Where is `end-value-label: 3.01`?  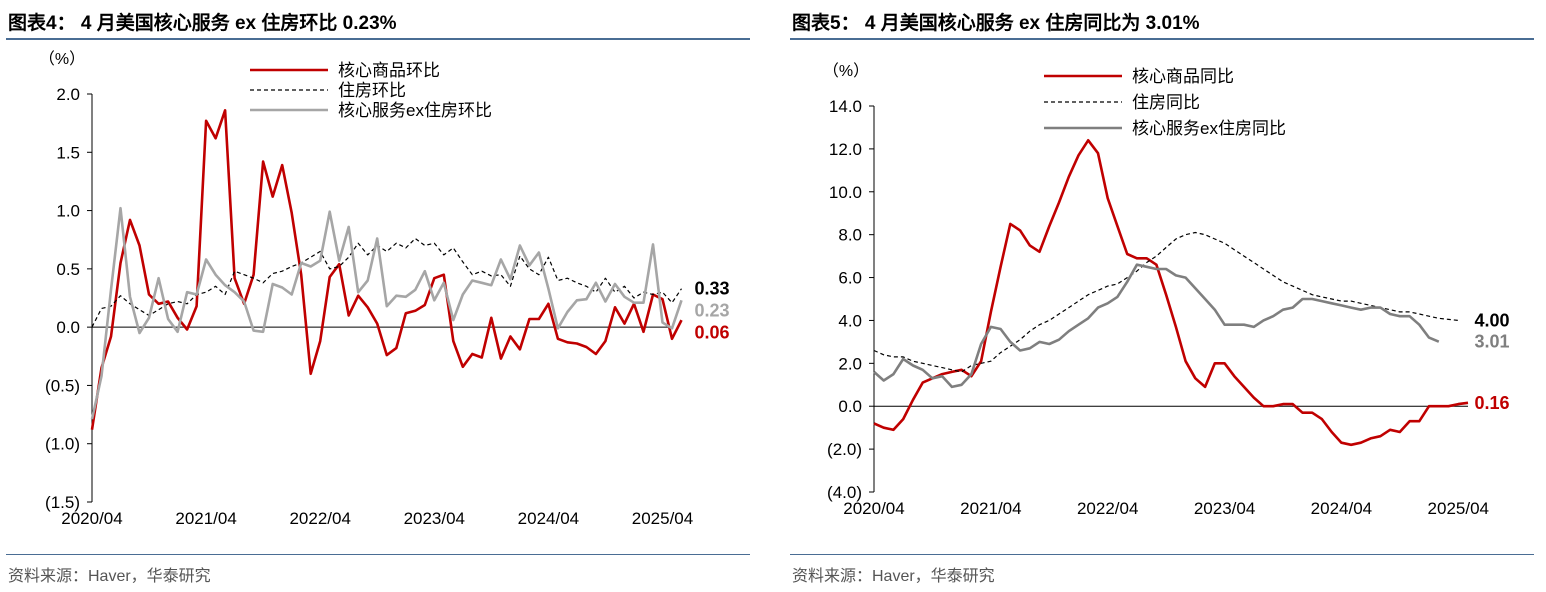
end-value-label: 3.01 is located at coordinates (1491, 342).